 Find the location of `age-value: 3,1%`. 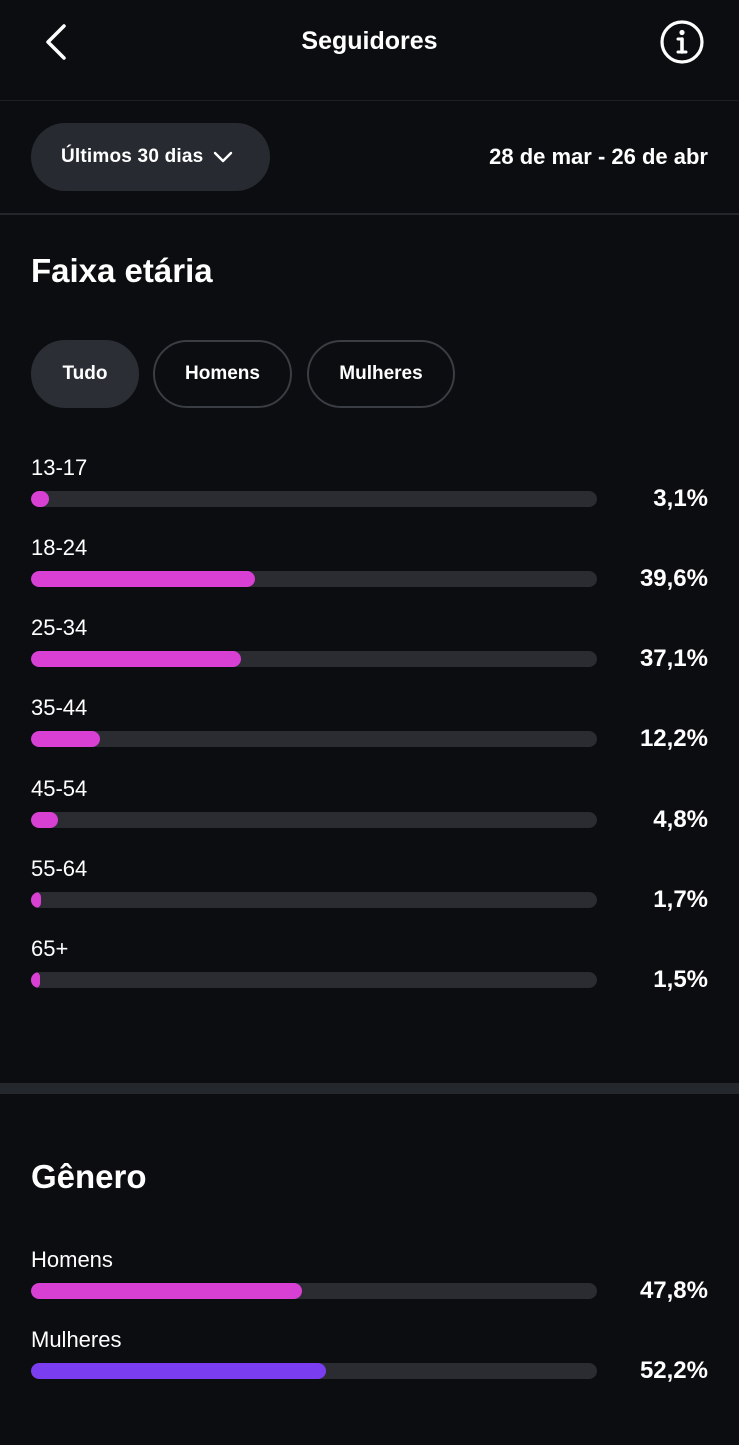

age-value: 3,1% is located at coordinates (680, 498).